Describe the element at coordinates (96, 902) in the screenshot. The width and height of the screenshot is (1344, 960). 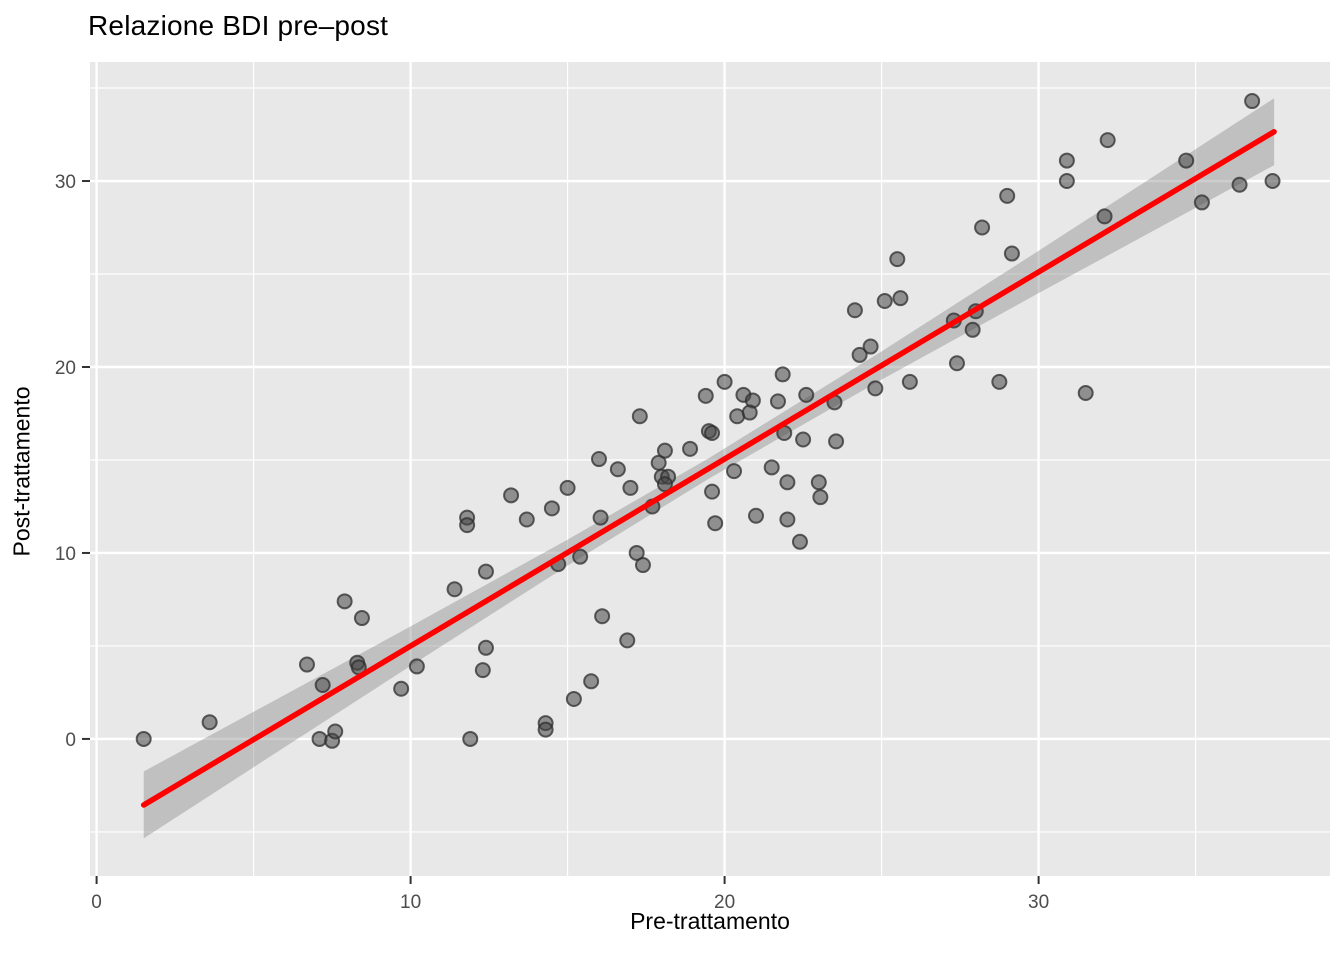
I see `x-tick-label: 0` at that location.